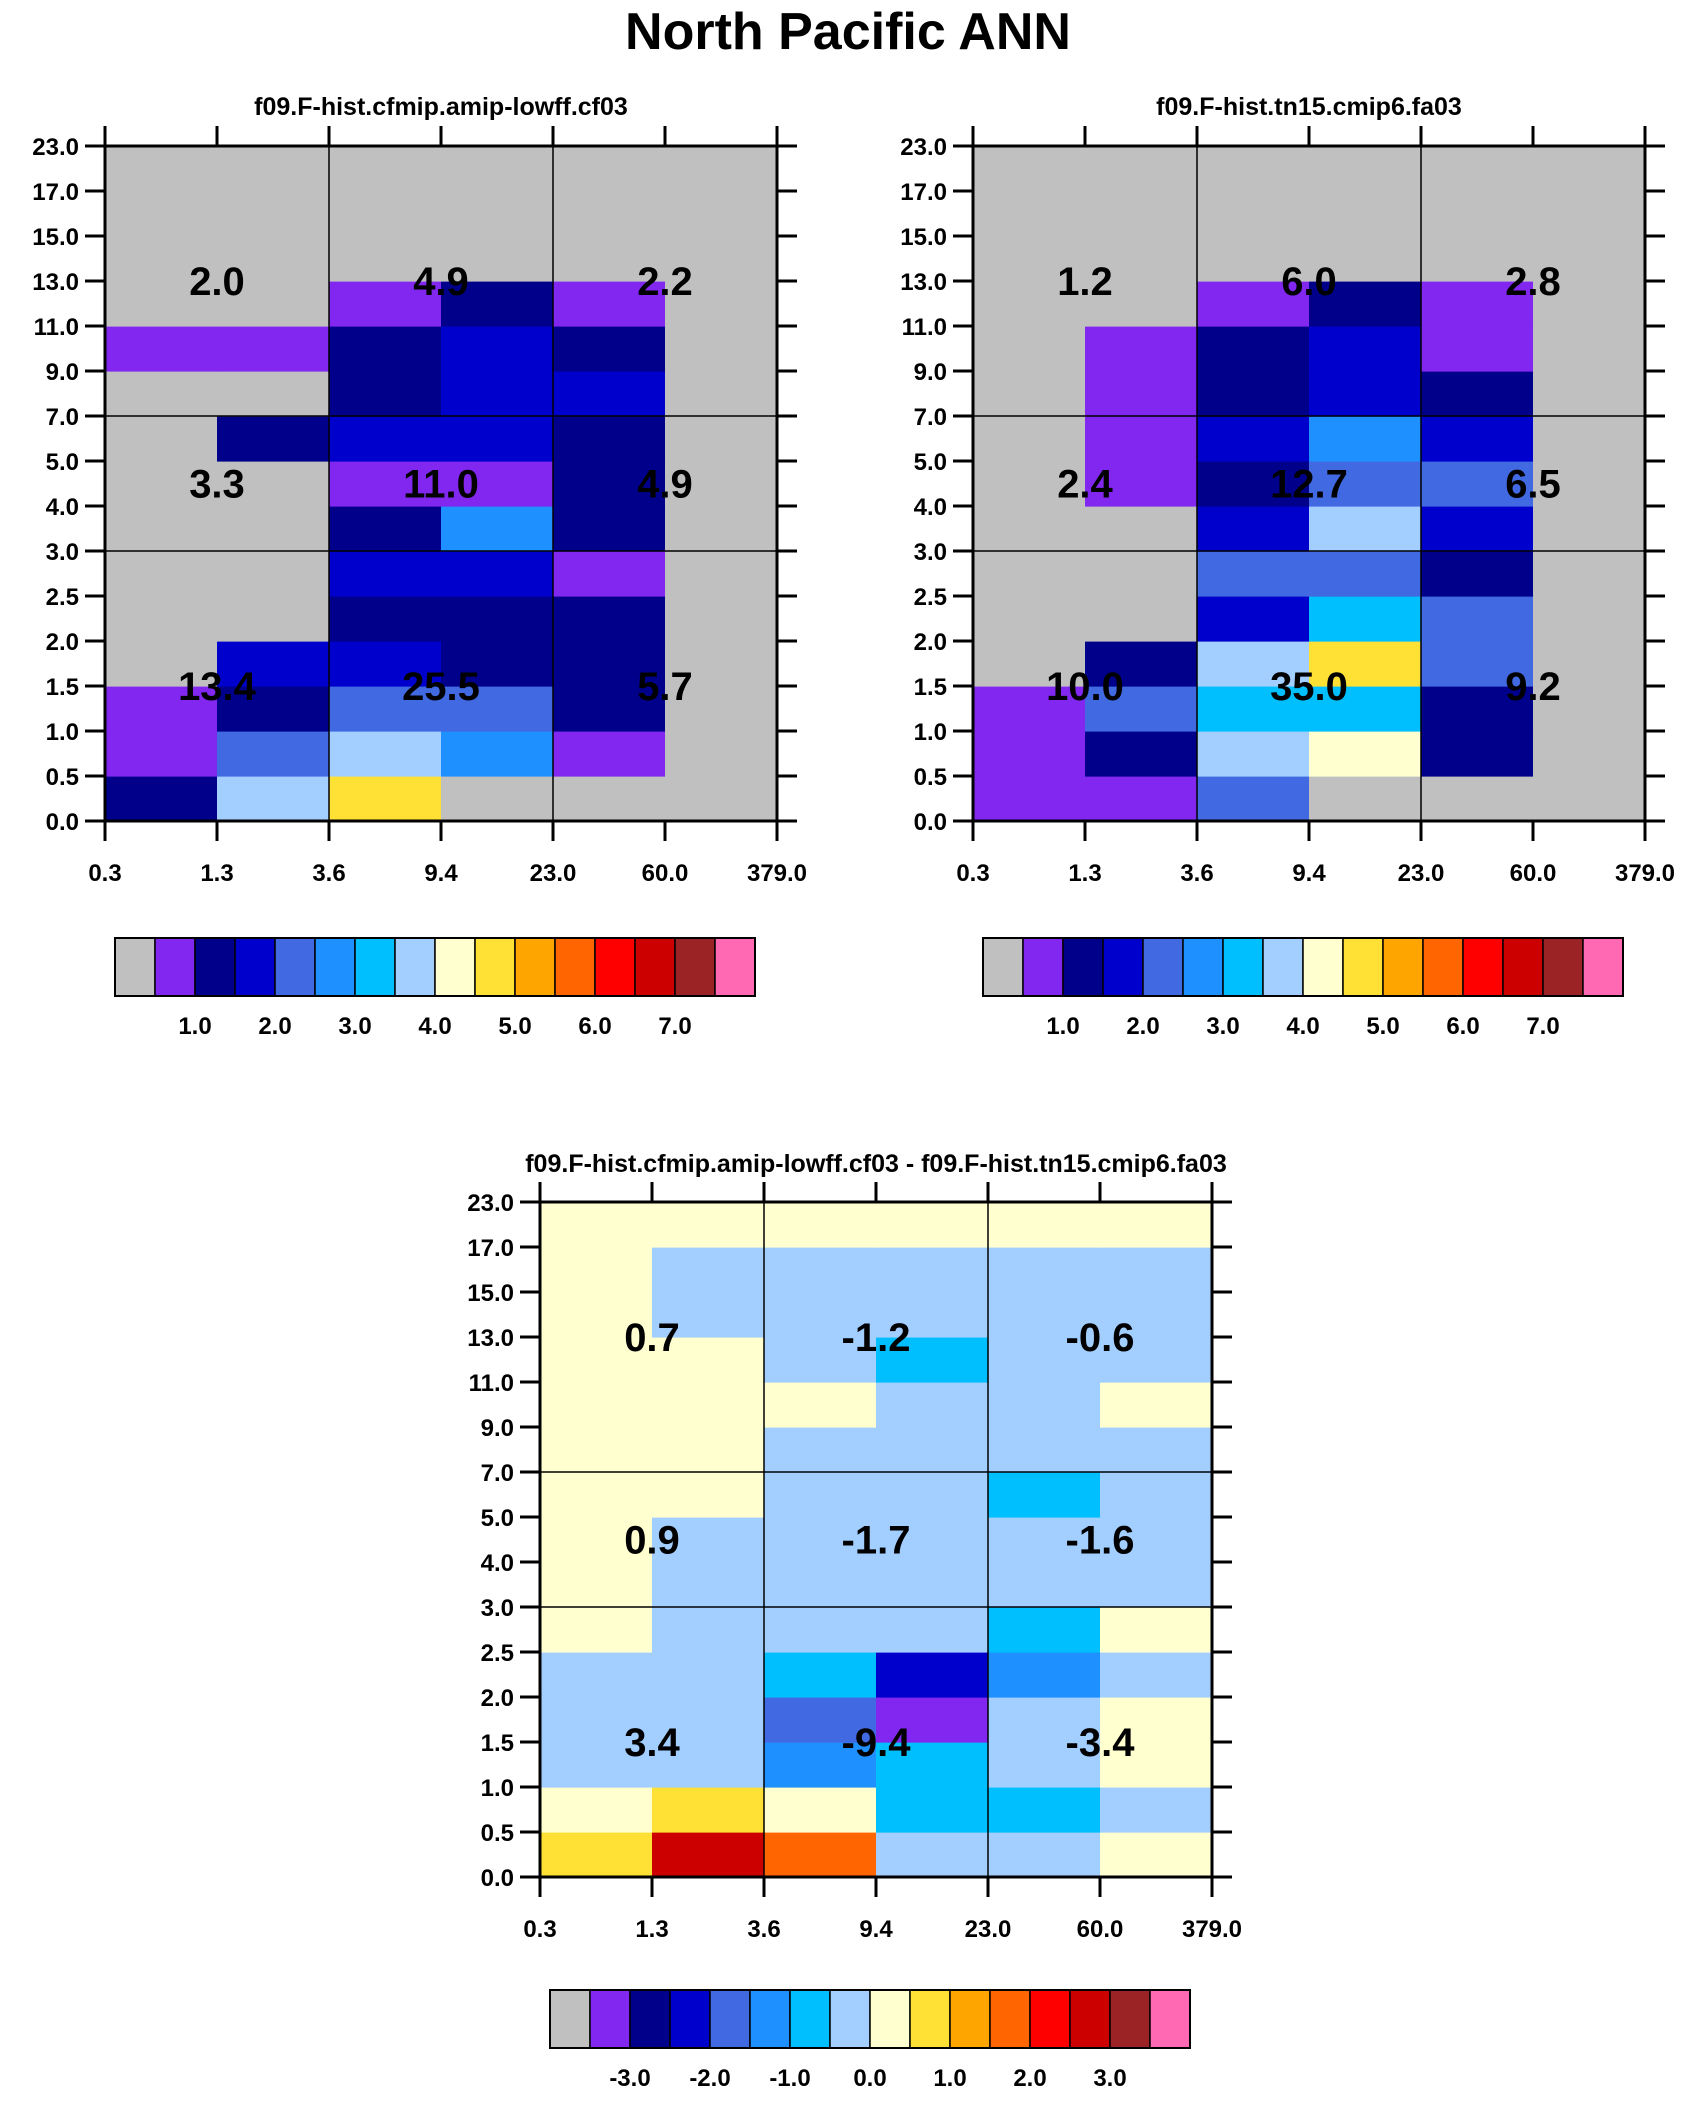 Image resolution: width=1696 pixels, height=2103 pixels. I want to click on y-tick-label: 2.0, so click(930, 642).